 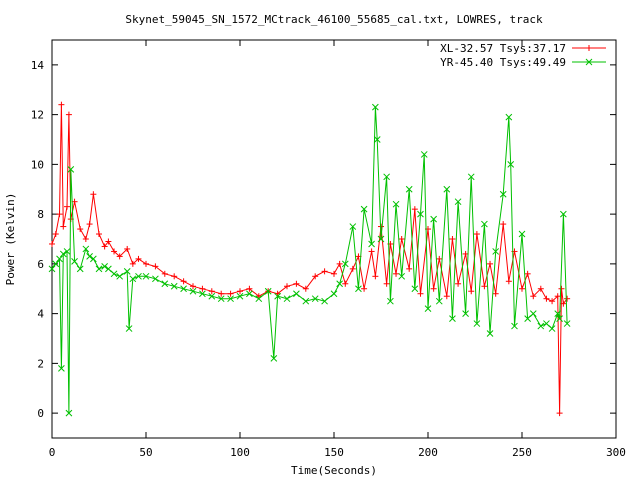 What do you see at coordinates (145, 452) in the screenshot?
I see `x-tick-label: 50` at bounding box center [145, 452].